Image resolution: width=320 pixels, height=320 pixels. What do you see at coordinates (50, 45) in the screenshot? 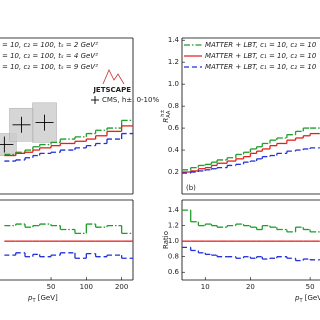
I see `legend-label: = 10, c₂ = 100, tₛ = 2 GeV²` at bounding box center [50, 45].